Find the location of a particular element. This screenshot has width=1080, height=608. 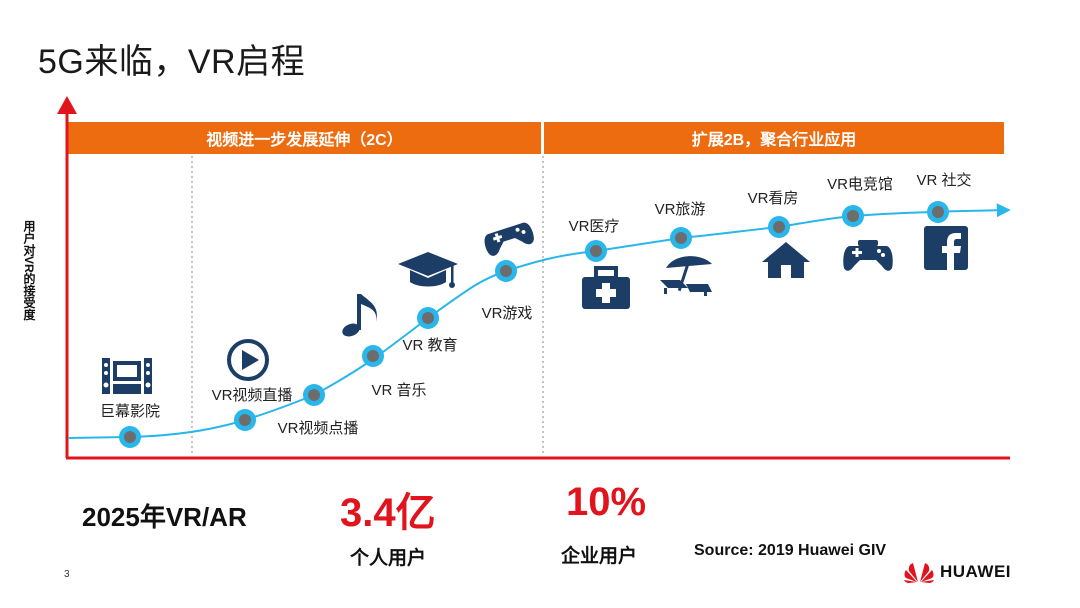

chart-point-label-10: VR 社交 is located at coordinates (943, 180).